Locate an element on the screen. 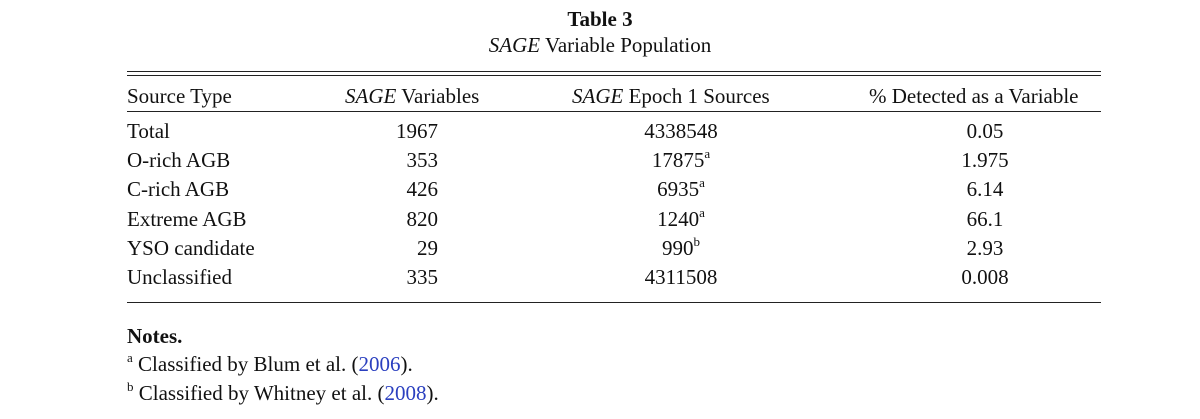  row-variables: 29 is located at coordinates (427, 248).